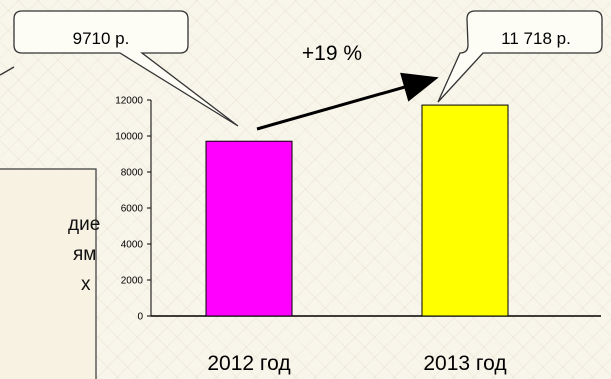  What do you see at coordinates (536, 38) in the screenshot?
I see `callout-2013-label: 11 718 р.` at bounding box center [536, 38].